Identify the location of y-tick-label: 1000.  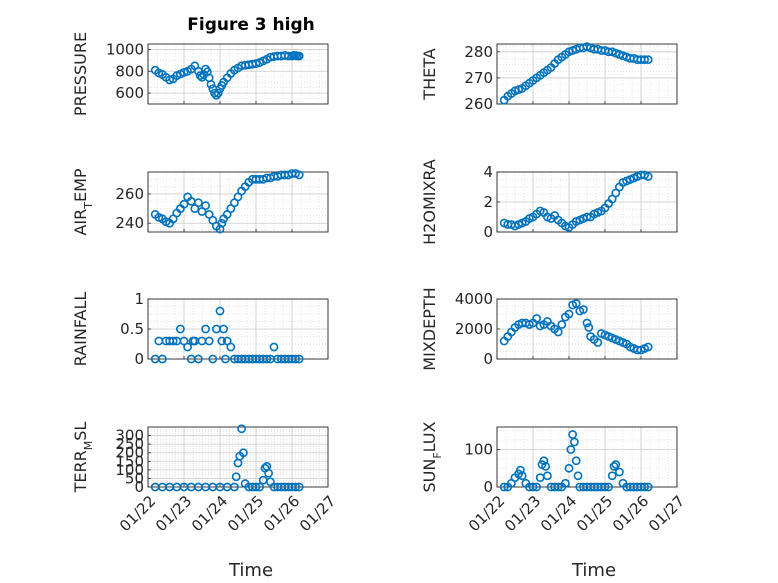
(125, 49).